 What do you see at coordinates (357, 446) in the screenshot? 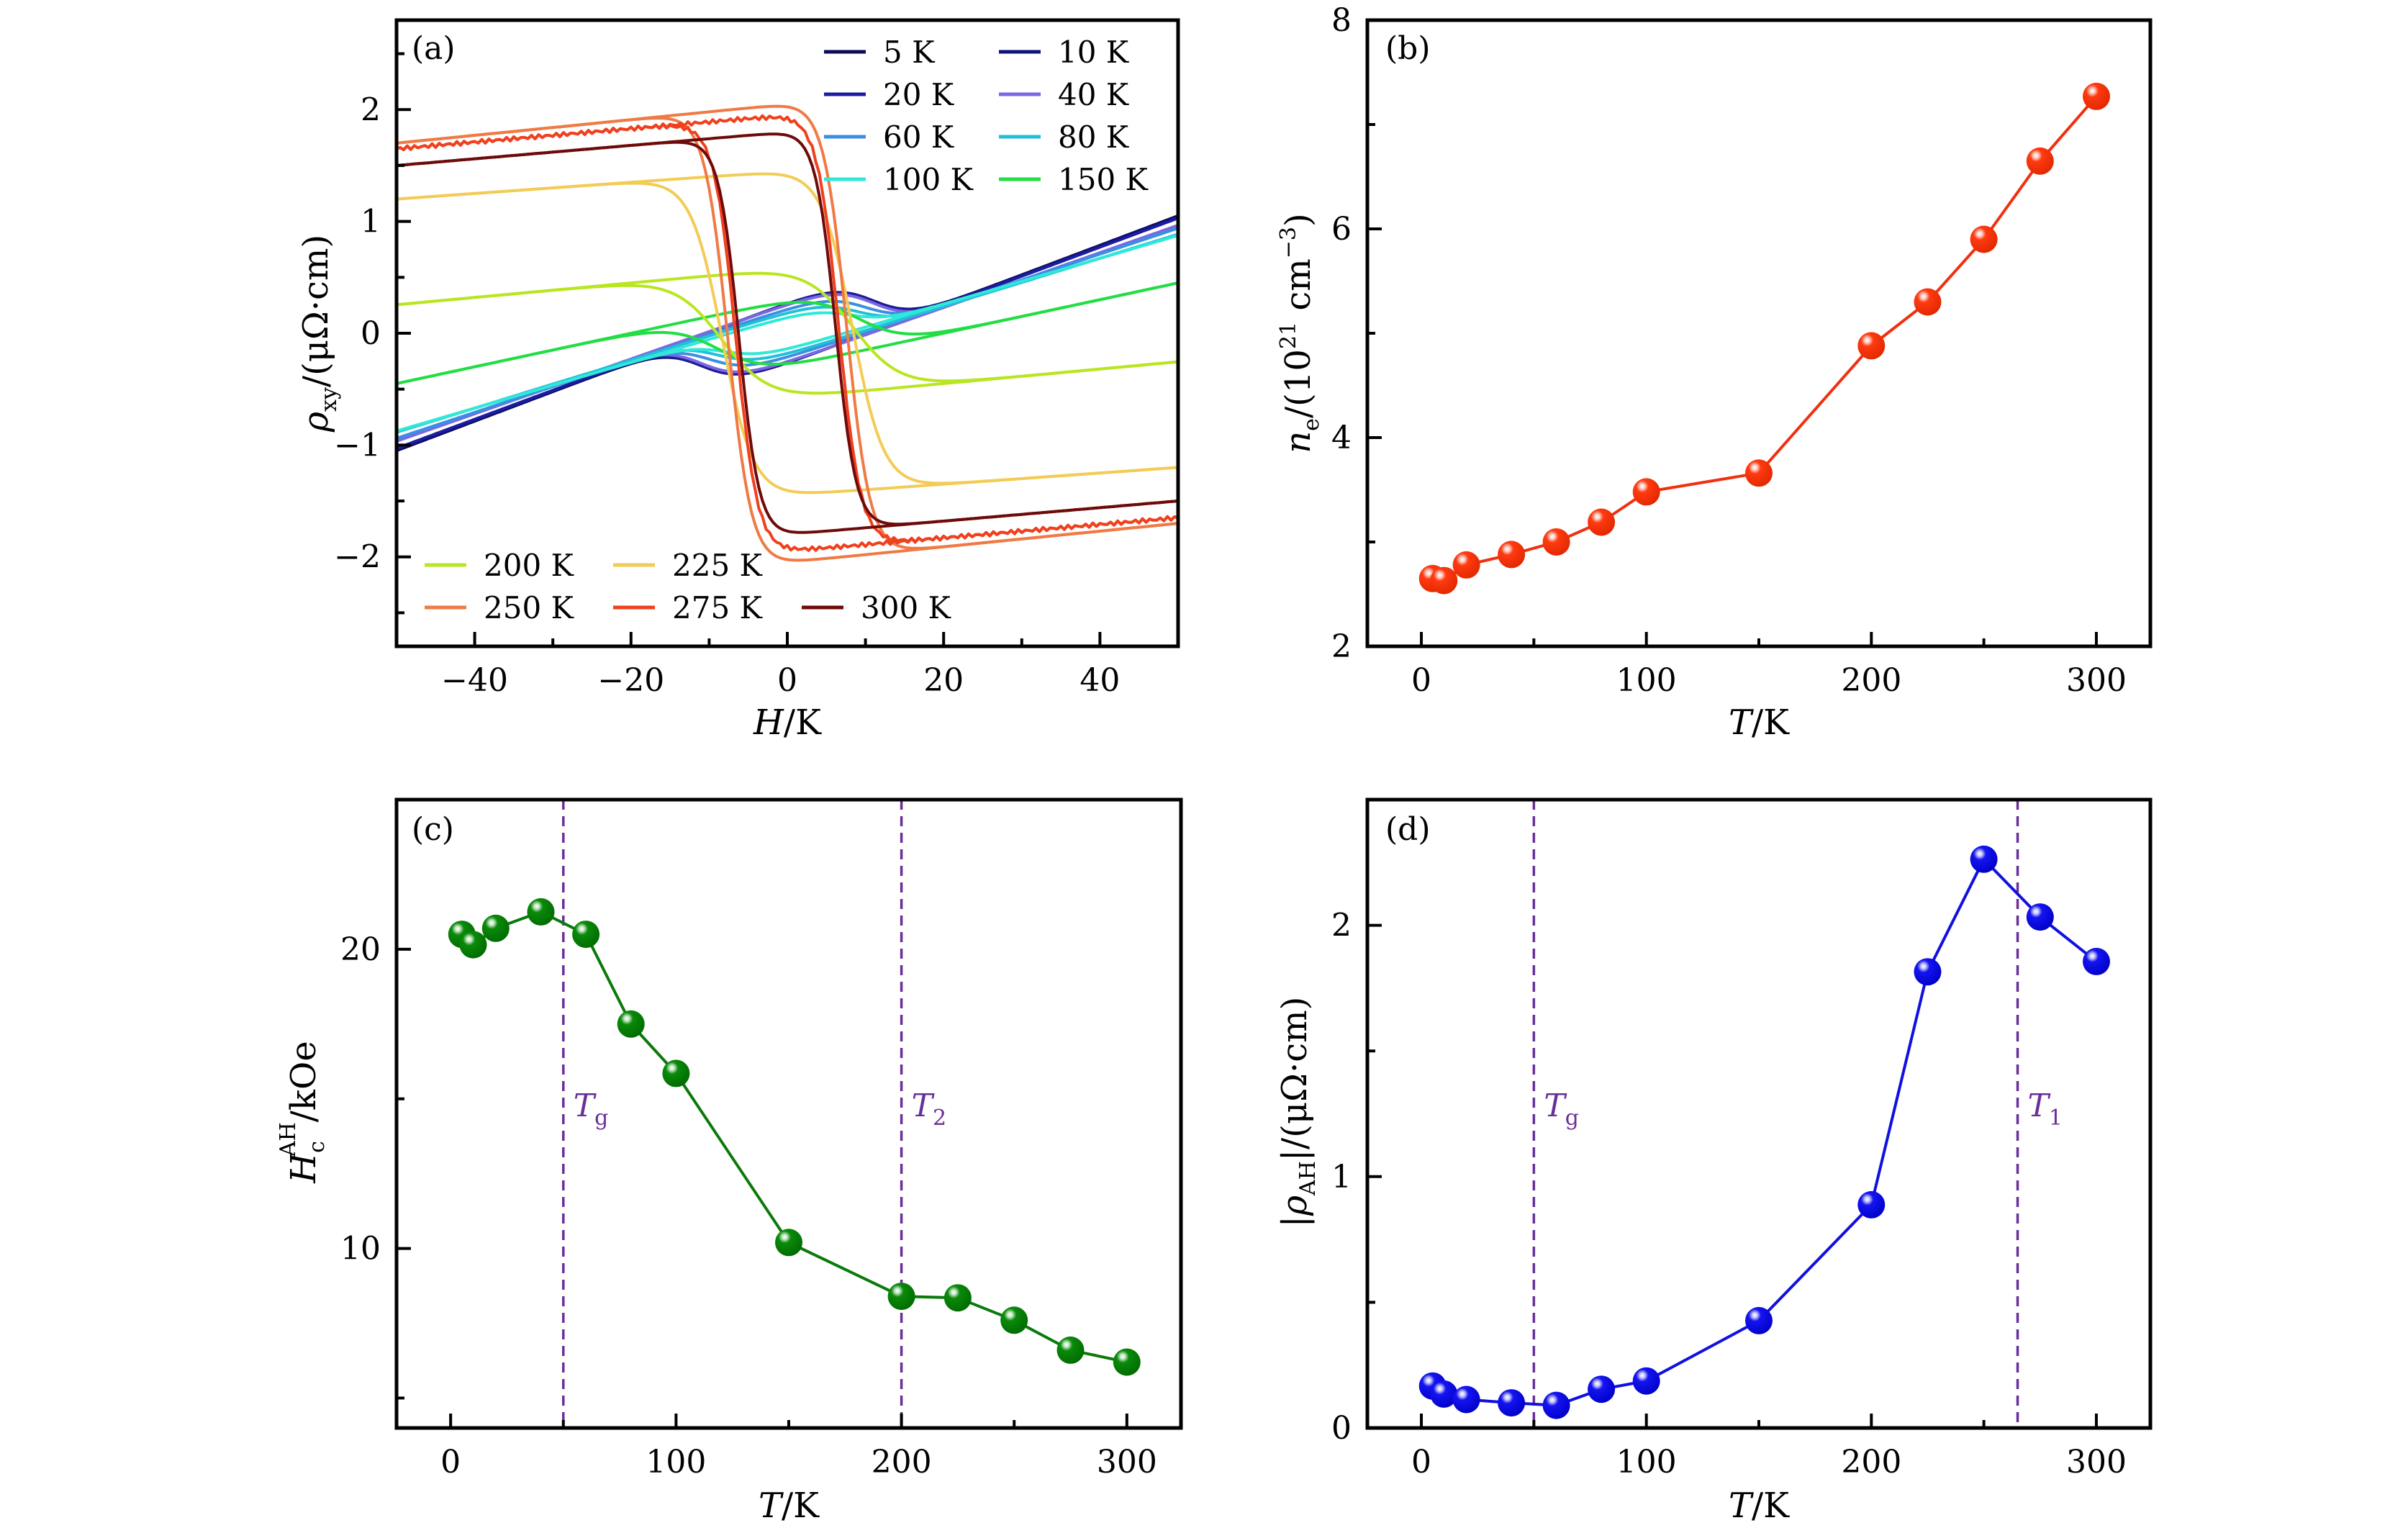
I see `y-tick-label: −1` at bounding box center [357, 446].